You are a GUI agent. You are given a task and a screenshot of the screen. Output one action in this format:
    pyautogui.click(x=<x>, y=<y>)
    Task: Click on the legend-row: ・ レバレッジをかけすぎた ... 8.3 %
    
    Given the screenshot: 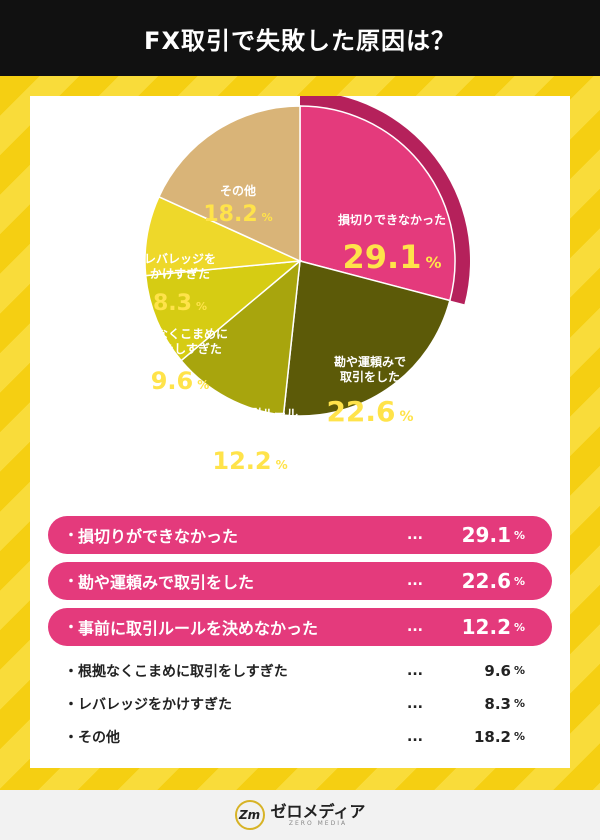 What is the action you would take?
    pyautogui.click(x=300, y=703)
    